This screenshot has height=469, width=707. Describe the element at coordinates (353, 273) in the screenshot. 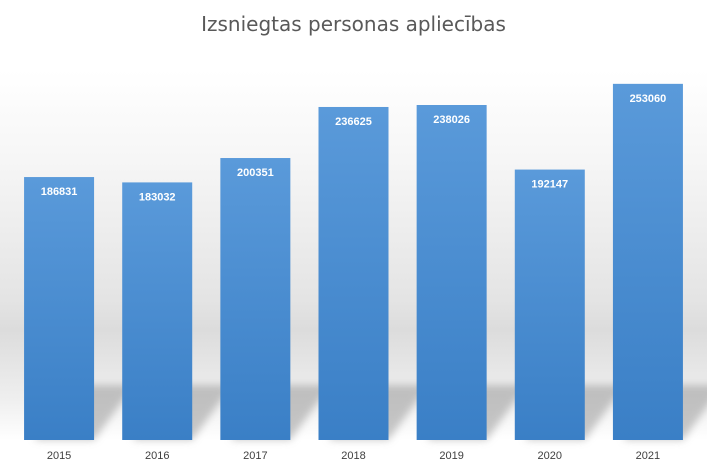

I see `bar-2018` at that location.